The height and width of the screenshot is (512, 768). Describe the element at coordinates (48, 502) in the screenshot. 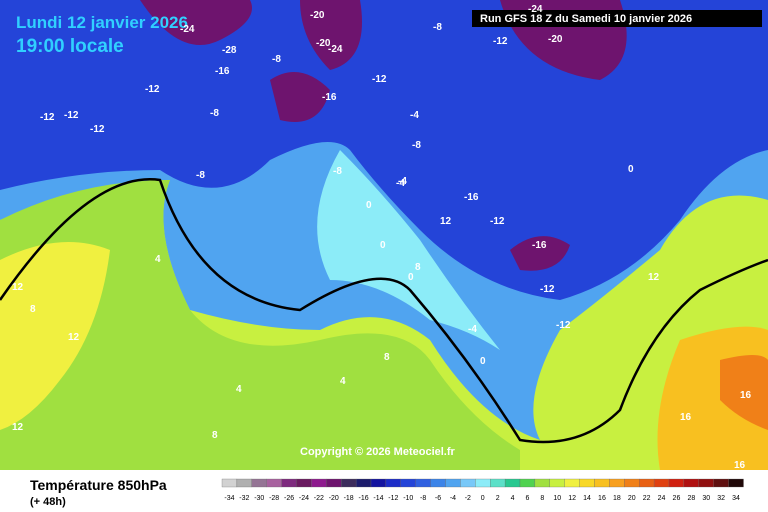

I see `footer-lead: (+ 48h)` at that location.